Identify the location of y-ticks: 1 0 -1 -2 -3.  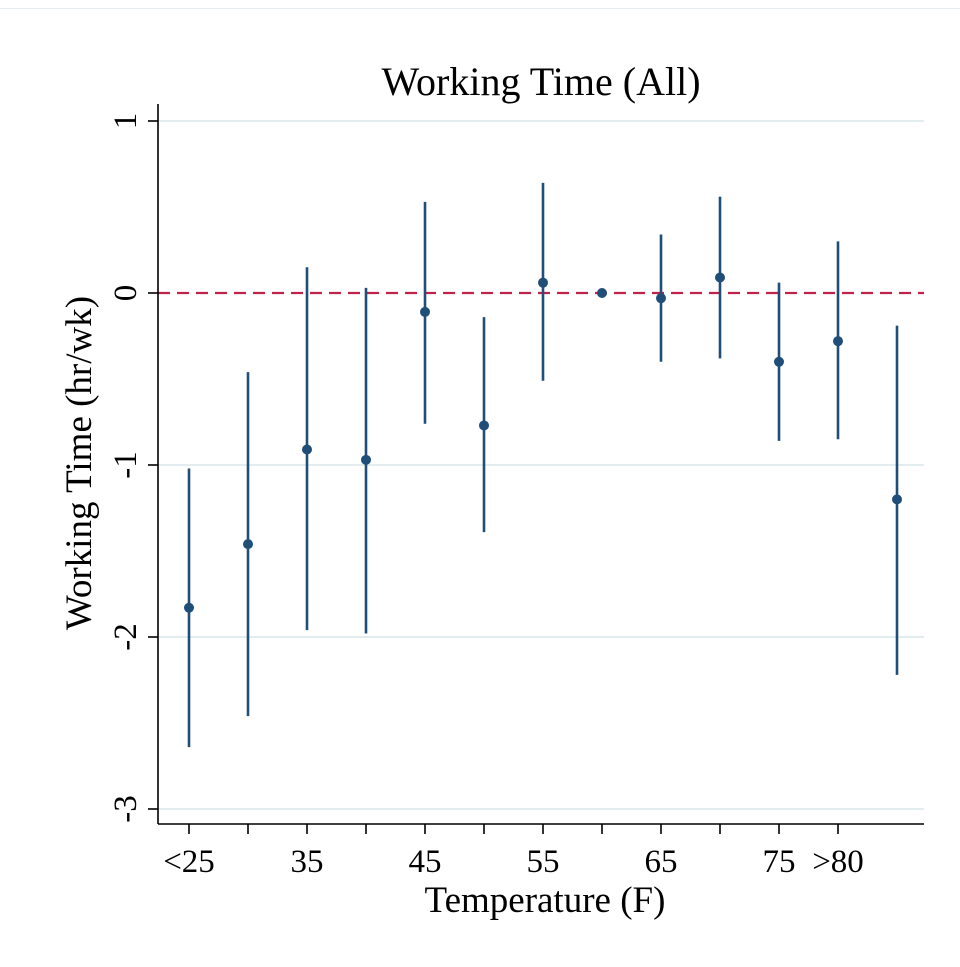
(133, 468).